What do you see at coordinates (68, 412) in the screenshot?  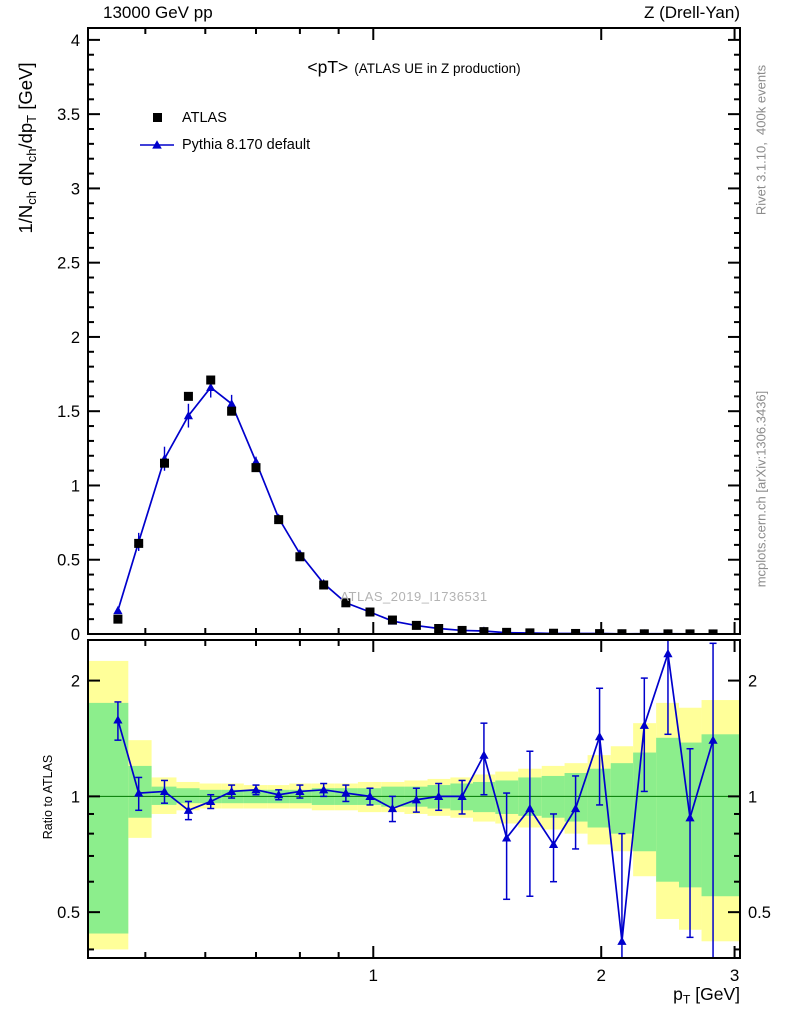 I see `svg-text: 1.5` at bounding box center [68, 412].